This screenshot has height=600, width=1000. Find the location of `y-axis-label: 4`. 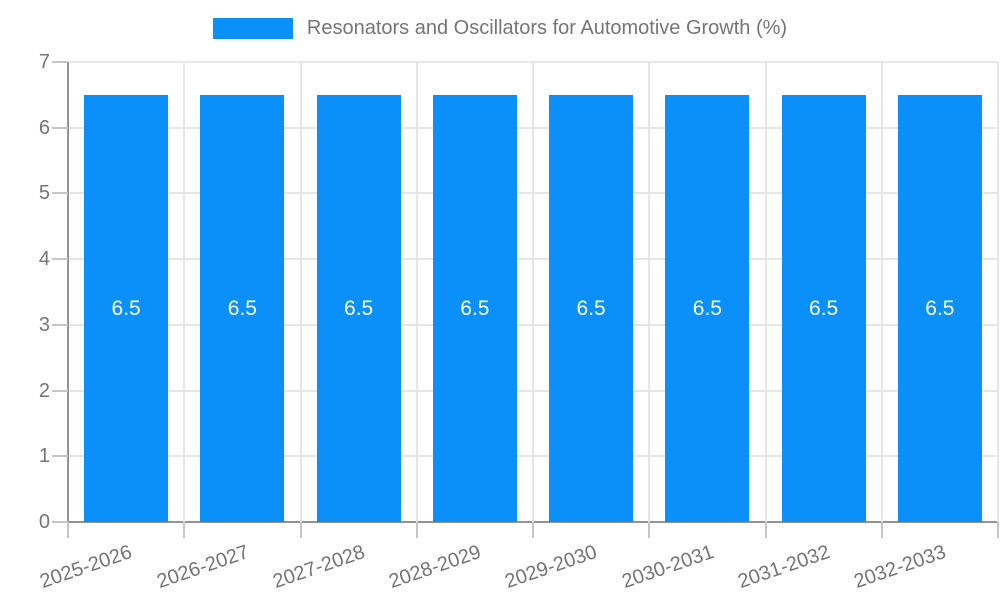

y-axis-label: 4 is located at coordinates (44, 259).